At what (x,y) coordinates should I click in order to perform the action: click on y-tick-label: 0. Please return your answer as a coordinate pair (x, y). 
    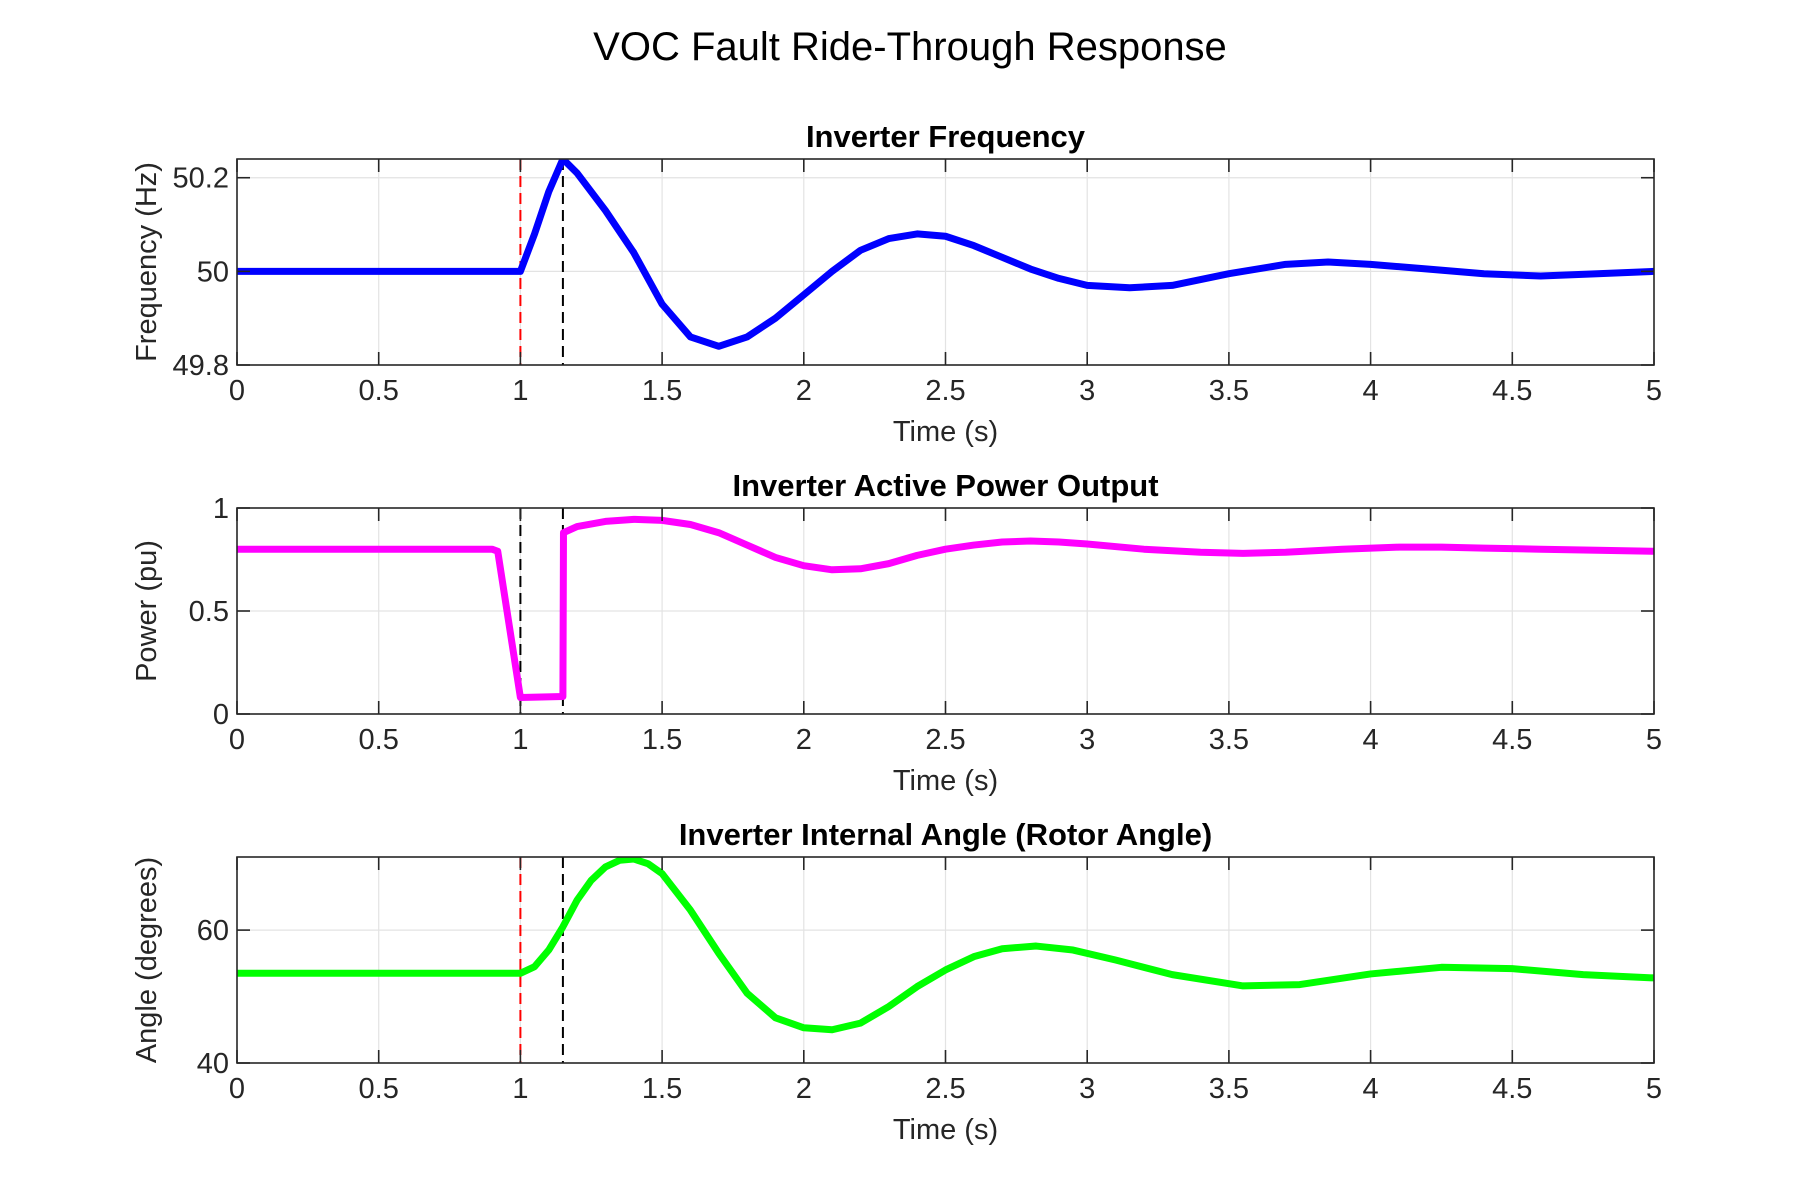
    Looking at the image, I should click on (221, 715).